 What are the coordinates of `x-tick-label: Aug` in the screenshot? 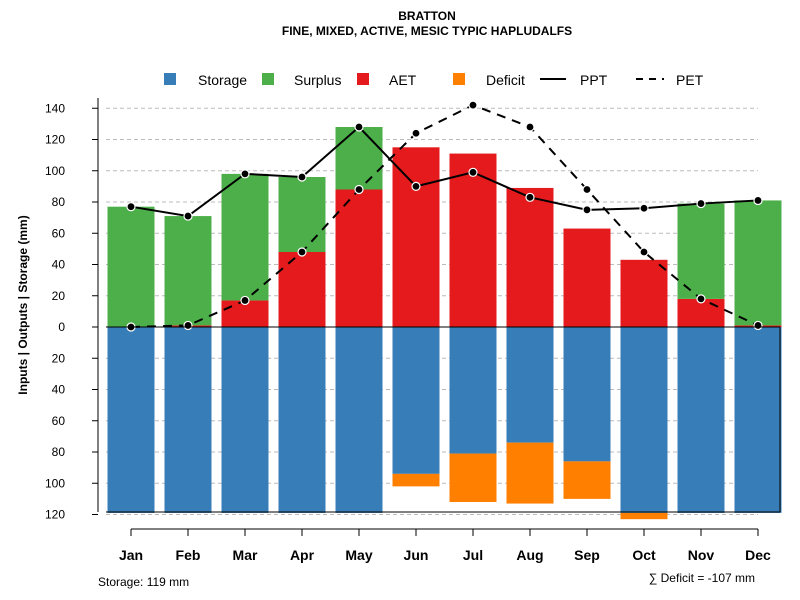 It's located at (529, 555).